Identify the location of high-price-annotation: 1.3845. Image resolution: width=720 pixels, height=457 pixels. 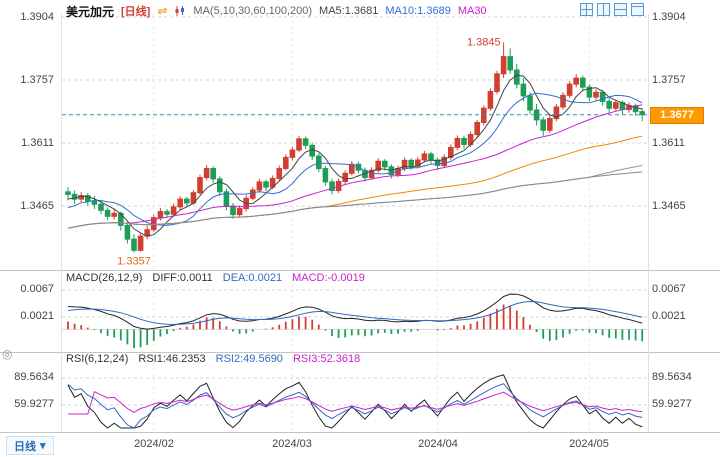
(484, 42).